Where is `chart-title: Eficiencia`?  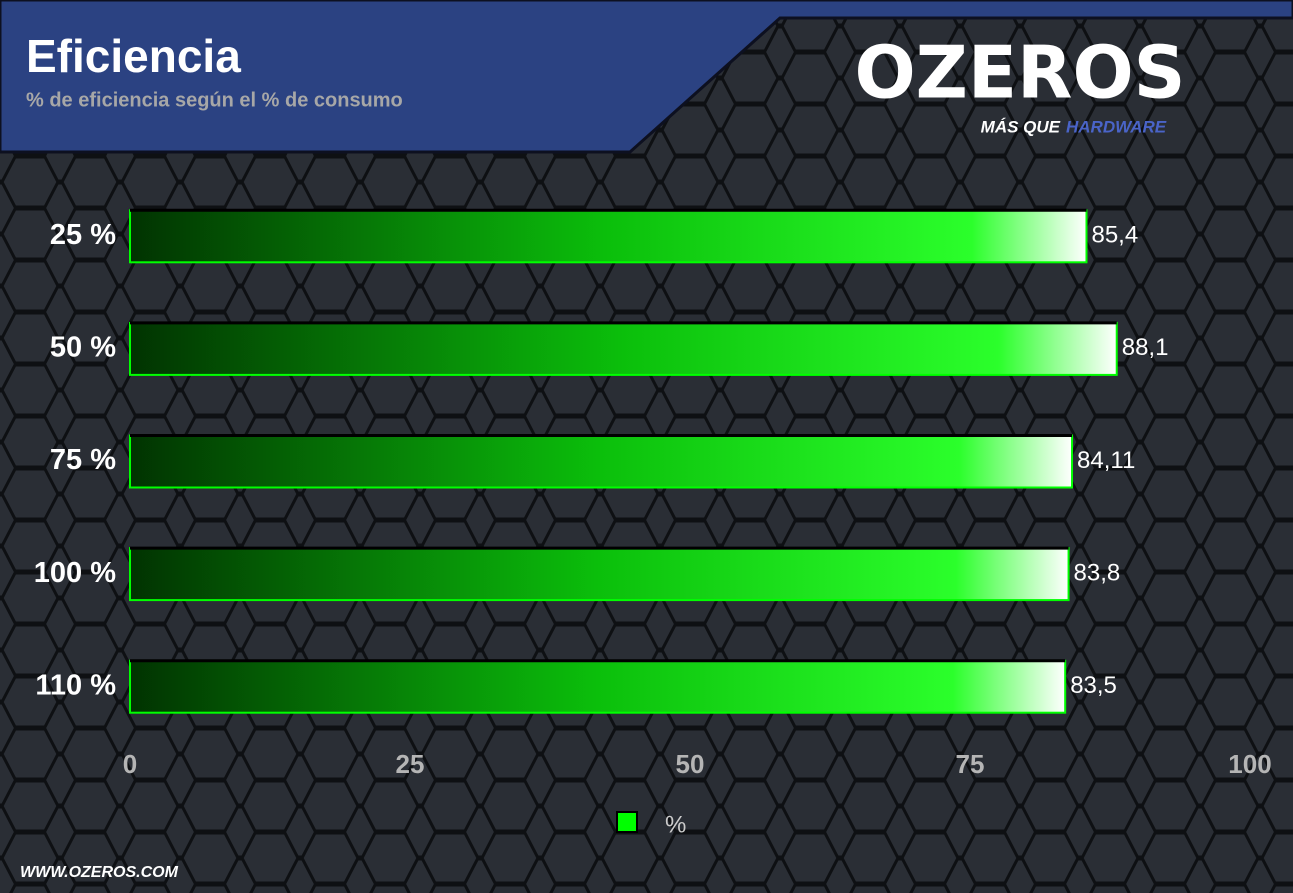
chart-title: Eficiencia is located at coordinates (133, 56).